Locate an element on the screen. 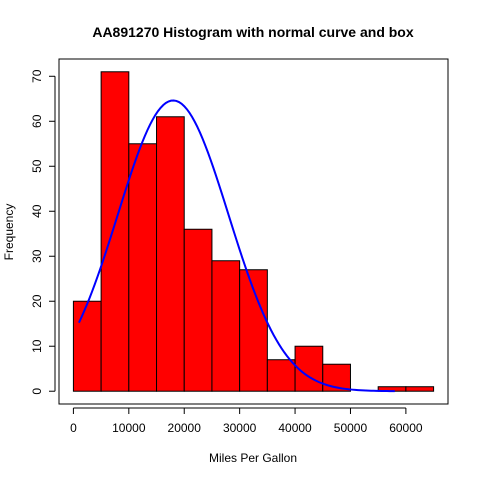  y-tick-label: 10 is located at coordinates (37, 346).